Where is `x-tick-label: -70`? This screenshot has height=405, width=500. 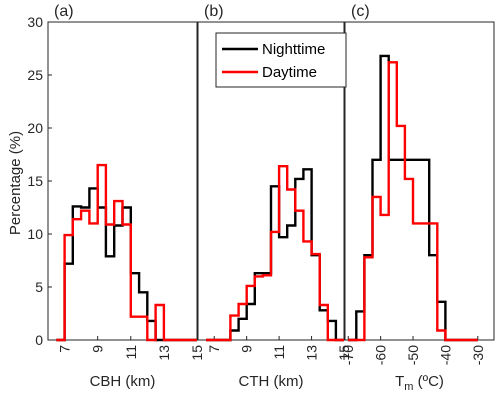
x-tick-label: -70 is located at coordinates (348, 355).